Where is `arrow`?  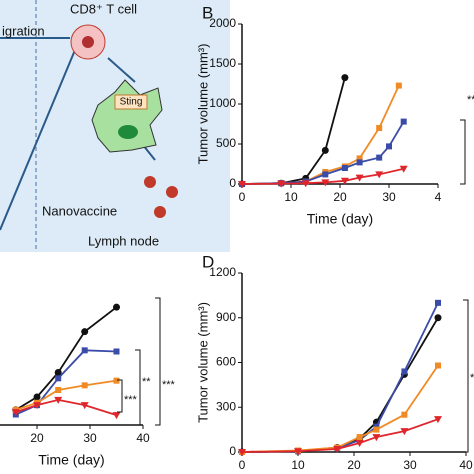 arrow is located at coordinates (38, 140).